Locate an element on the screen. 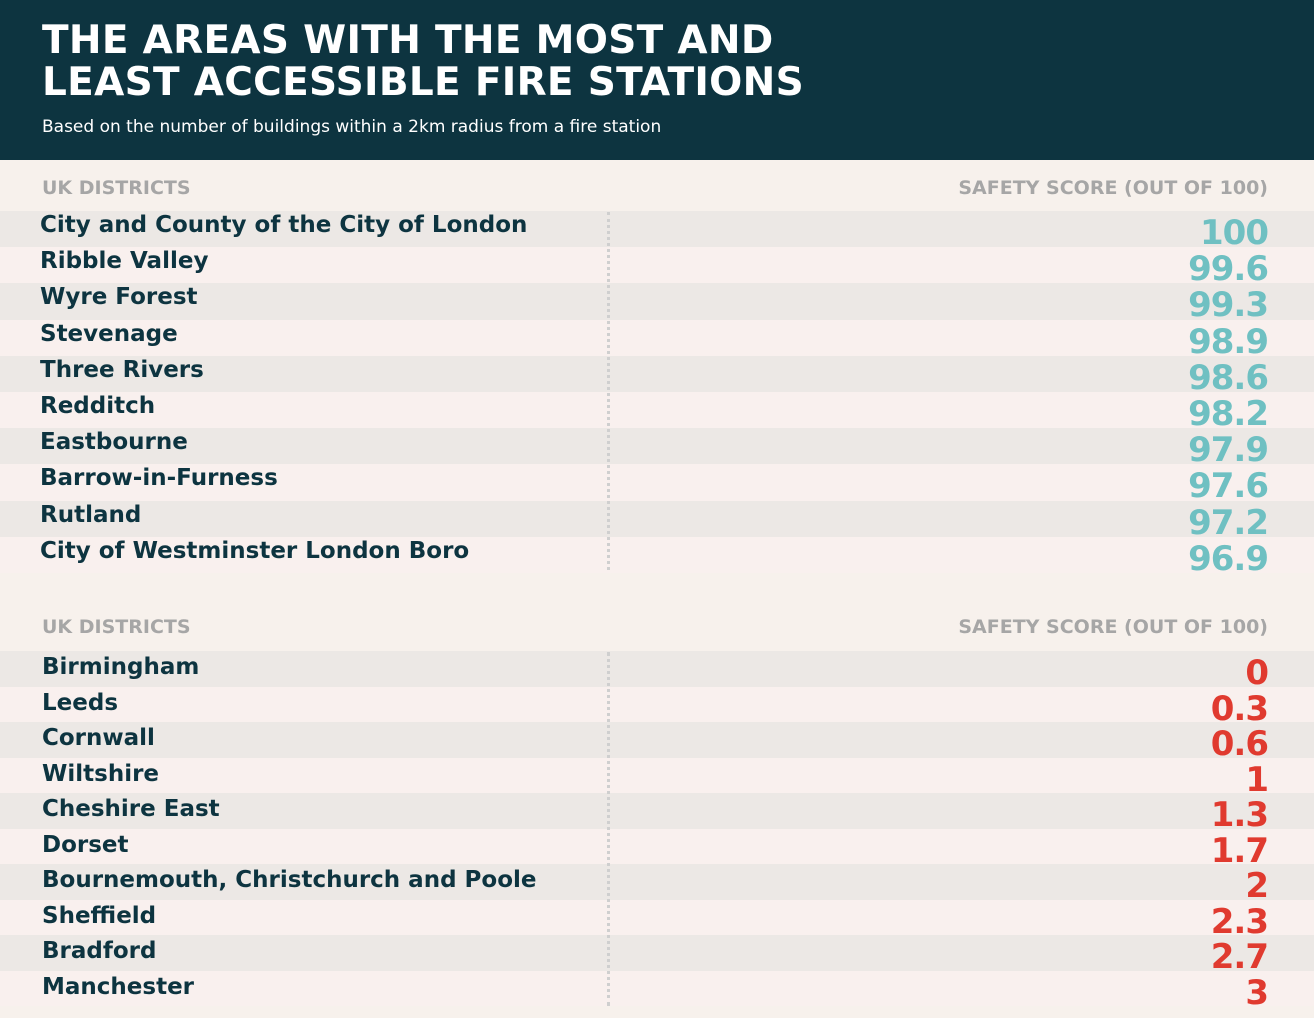 This screenshot has height=1018, width=1314. district-name: City of Westminster London Boro is located at coordinates (255, 550).